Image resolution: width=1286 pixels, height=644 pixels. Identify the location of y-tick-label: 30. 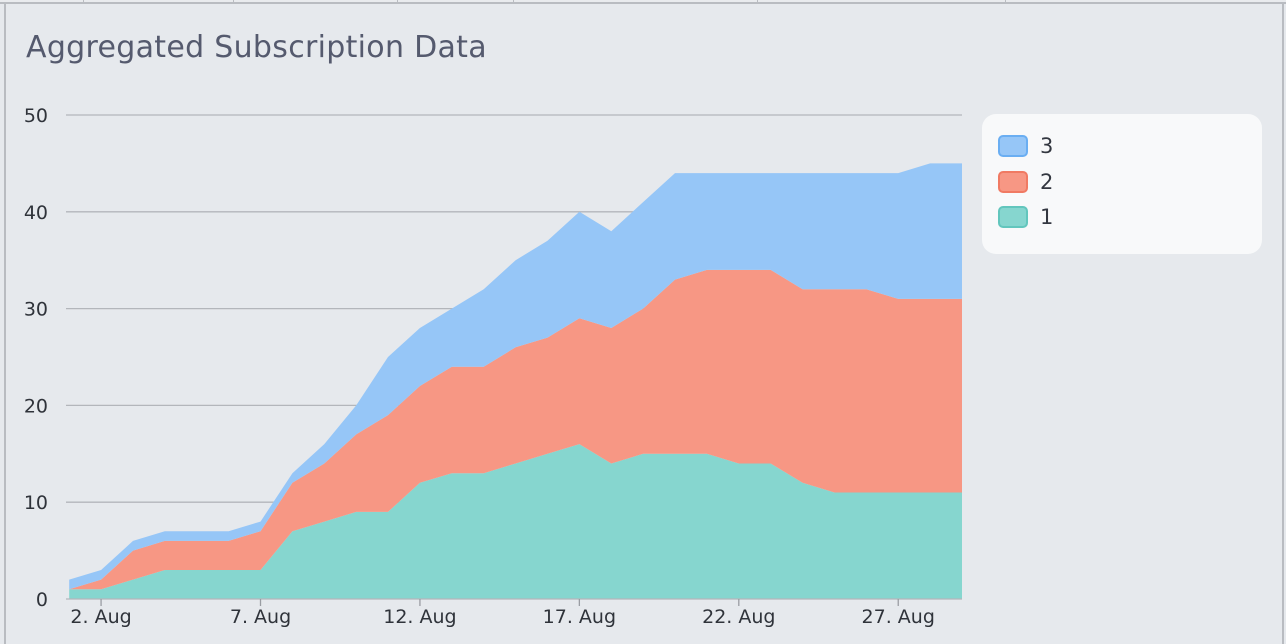
(36, 310).